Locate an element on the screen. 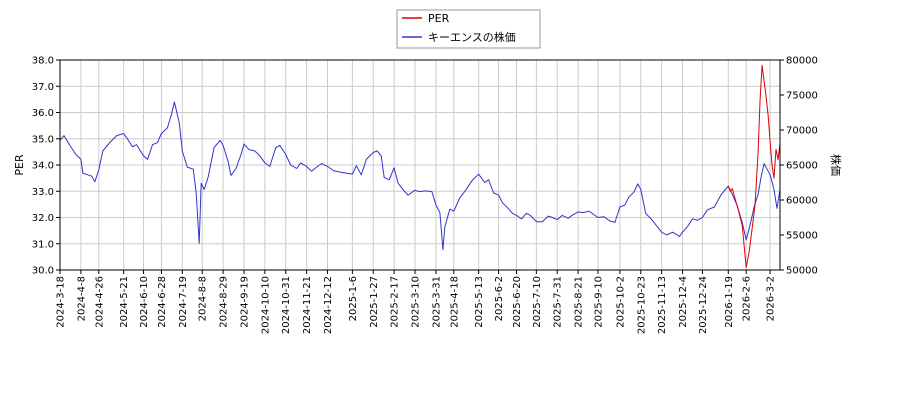 The image size is (900, 400). x-tick-label: 2025-12-24 is located at coordinates (703, 305).